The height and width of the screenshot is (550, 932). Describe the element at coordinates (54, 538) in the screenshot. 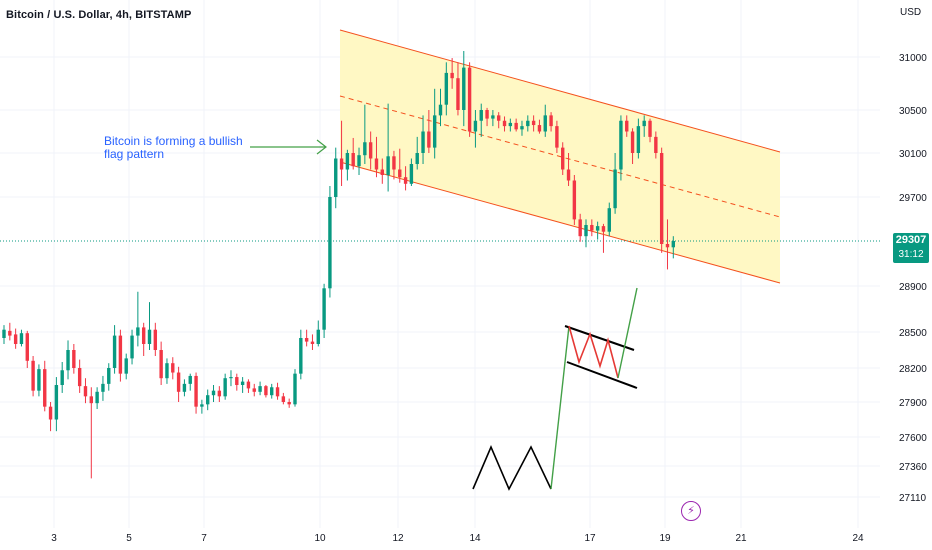

I see `x-axis-tick-label: 3` at that location.